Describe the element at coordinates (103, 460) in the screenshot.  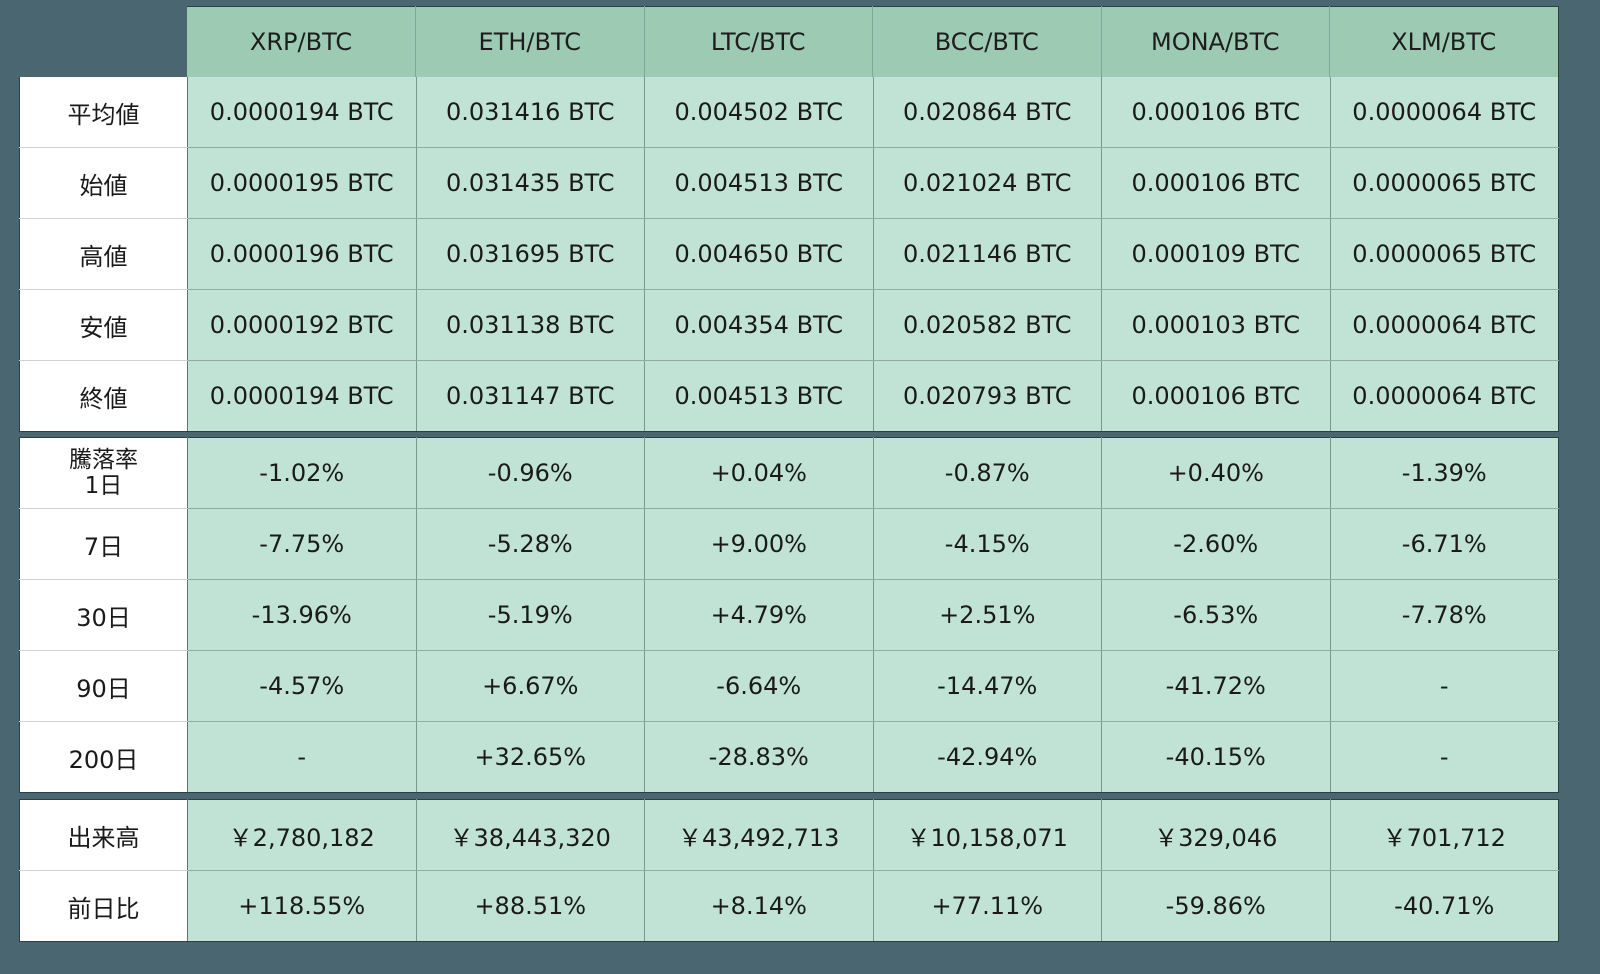
I see `change-rate-title: 騰落率` at that location.